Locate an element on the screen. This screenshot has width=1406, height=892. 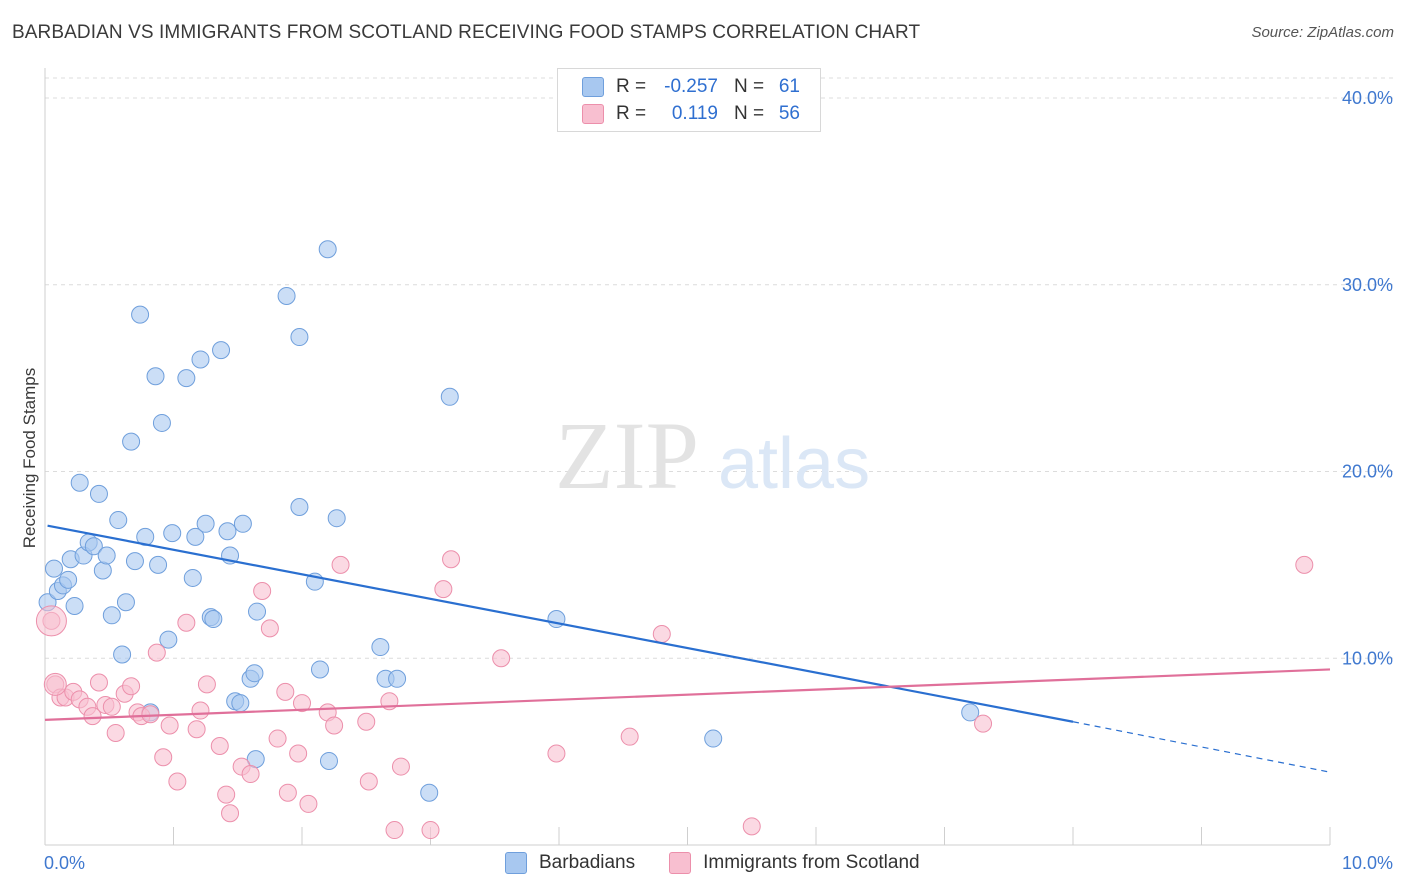
legend-n-value: 61 is located at coordinates (789, 86).